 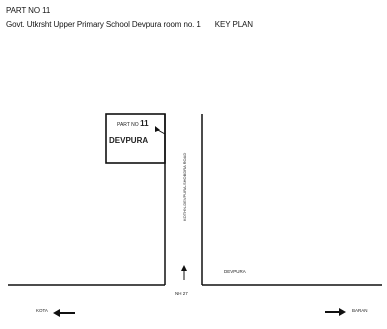 I want to click on village-label: DEVPURA, so click(x=235, y=271).